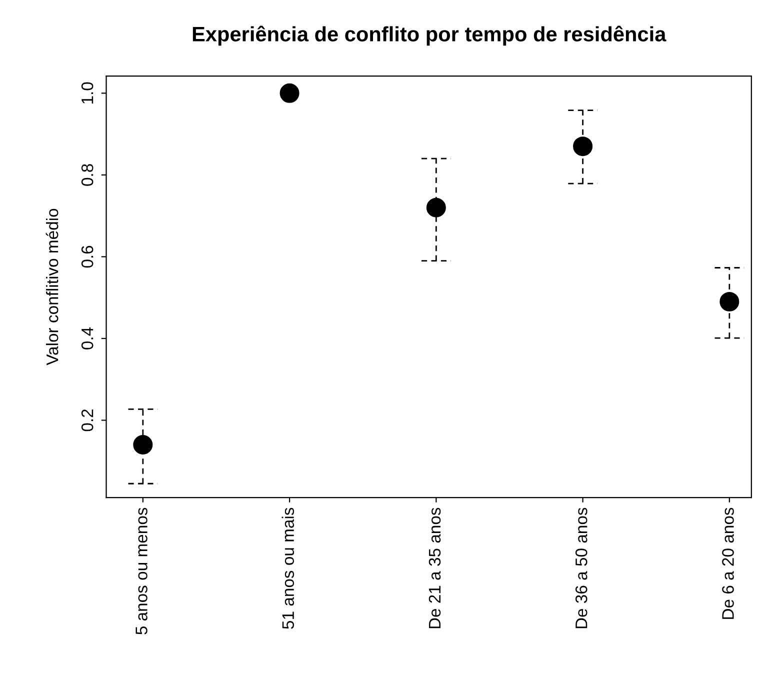  What do you see at coordinates (728, 563) in the screenshot?
I see `x-tick-label: De 6 a 20 anos` at bounding box center [728, 563].